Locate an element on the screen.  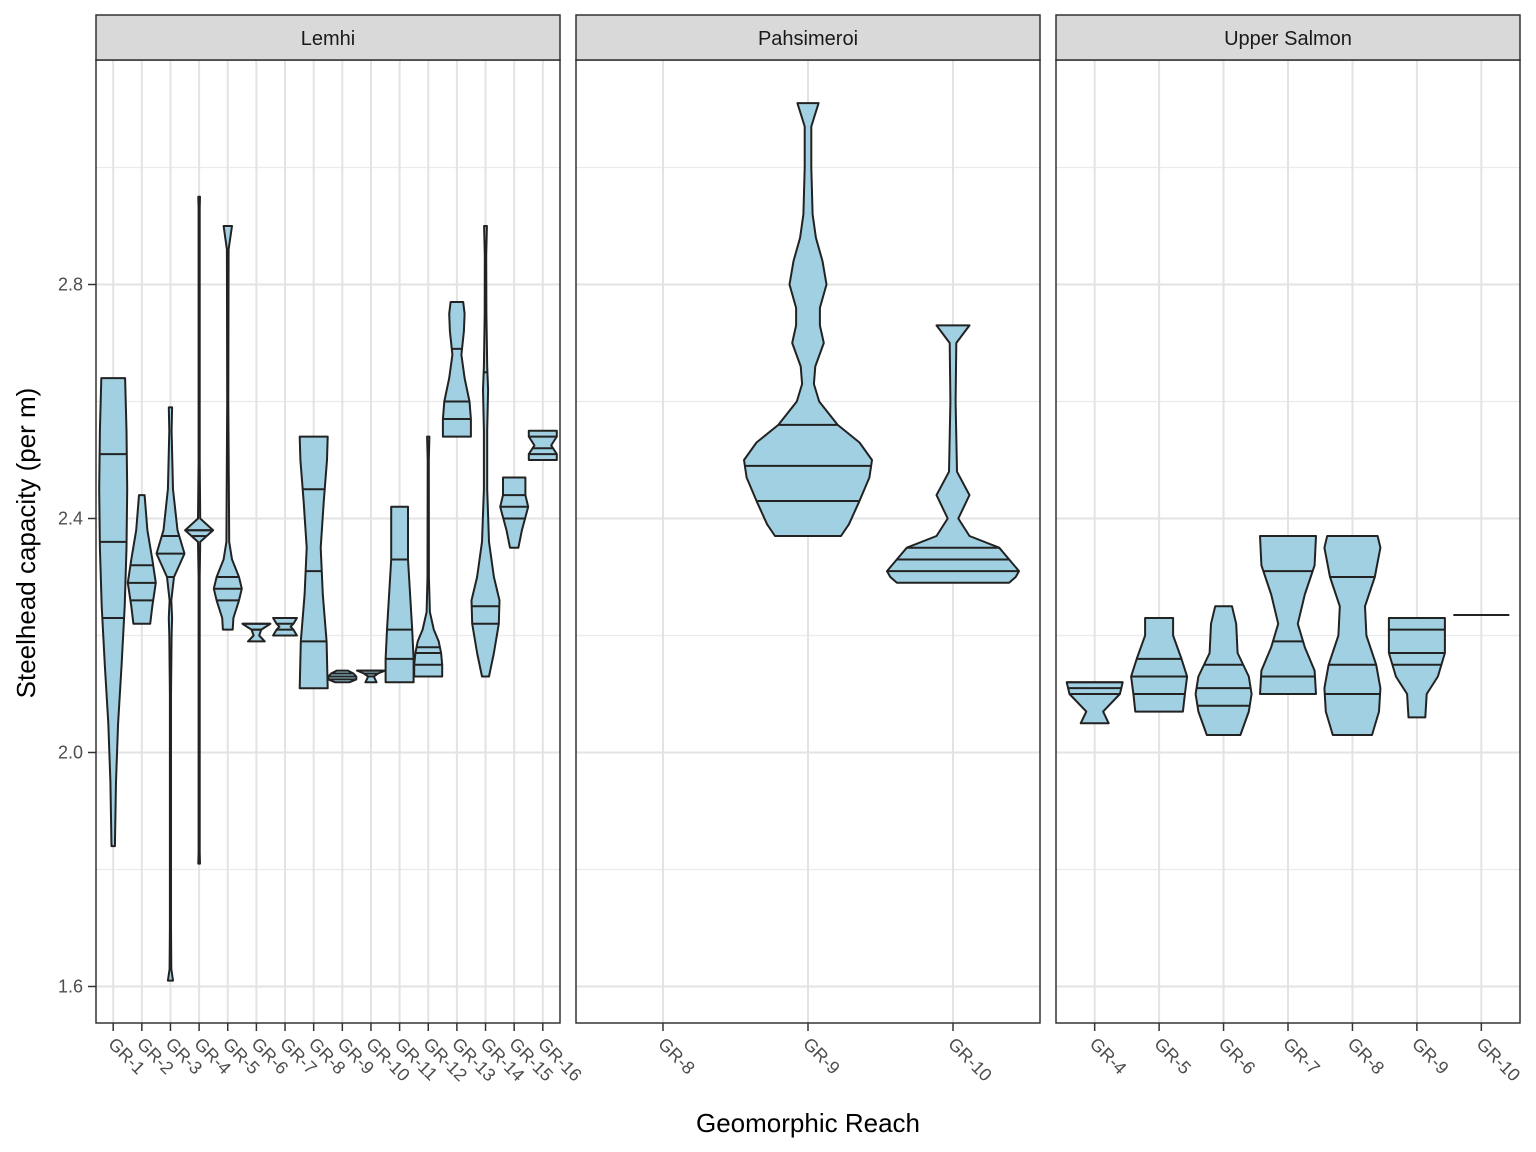
y-tick-label: 2.0 is located at coordinates (70, 753).